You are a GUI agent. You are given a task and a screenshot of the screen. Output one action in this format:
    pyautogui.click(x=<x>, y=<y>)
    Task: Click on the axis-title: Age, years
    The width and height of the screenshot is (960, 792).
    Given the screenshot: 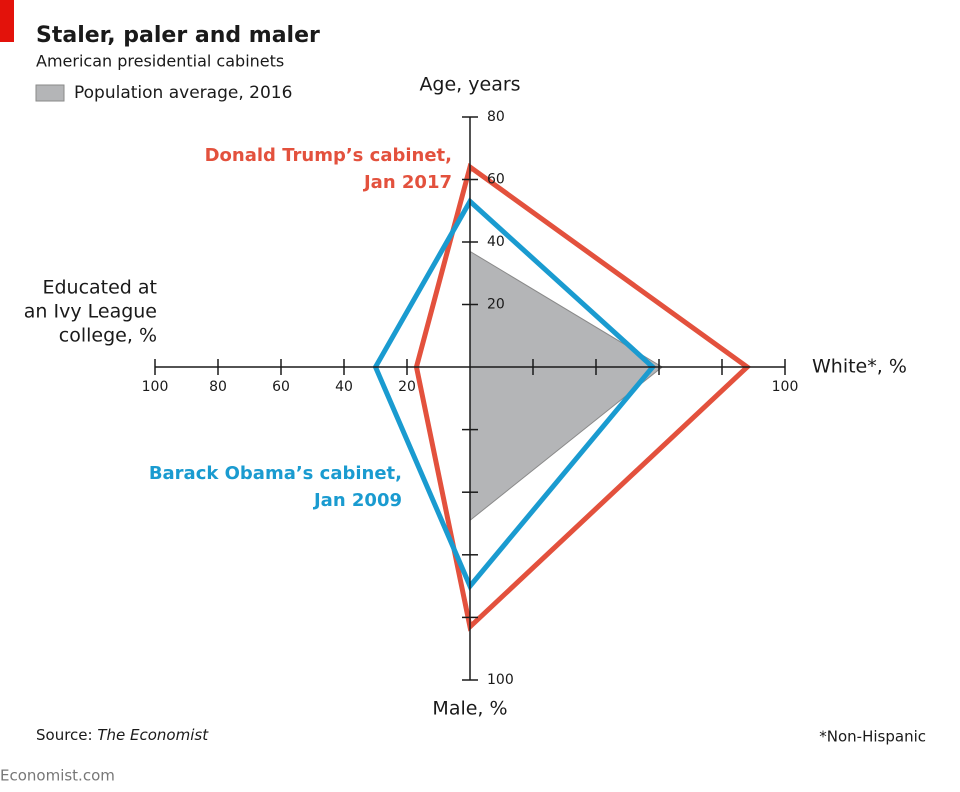 What is the action you would take?
    pyautogui.click(x=469, y=85)
    